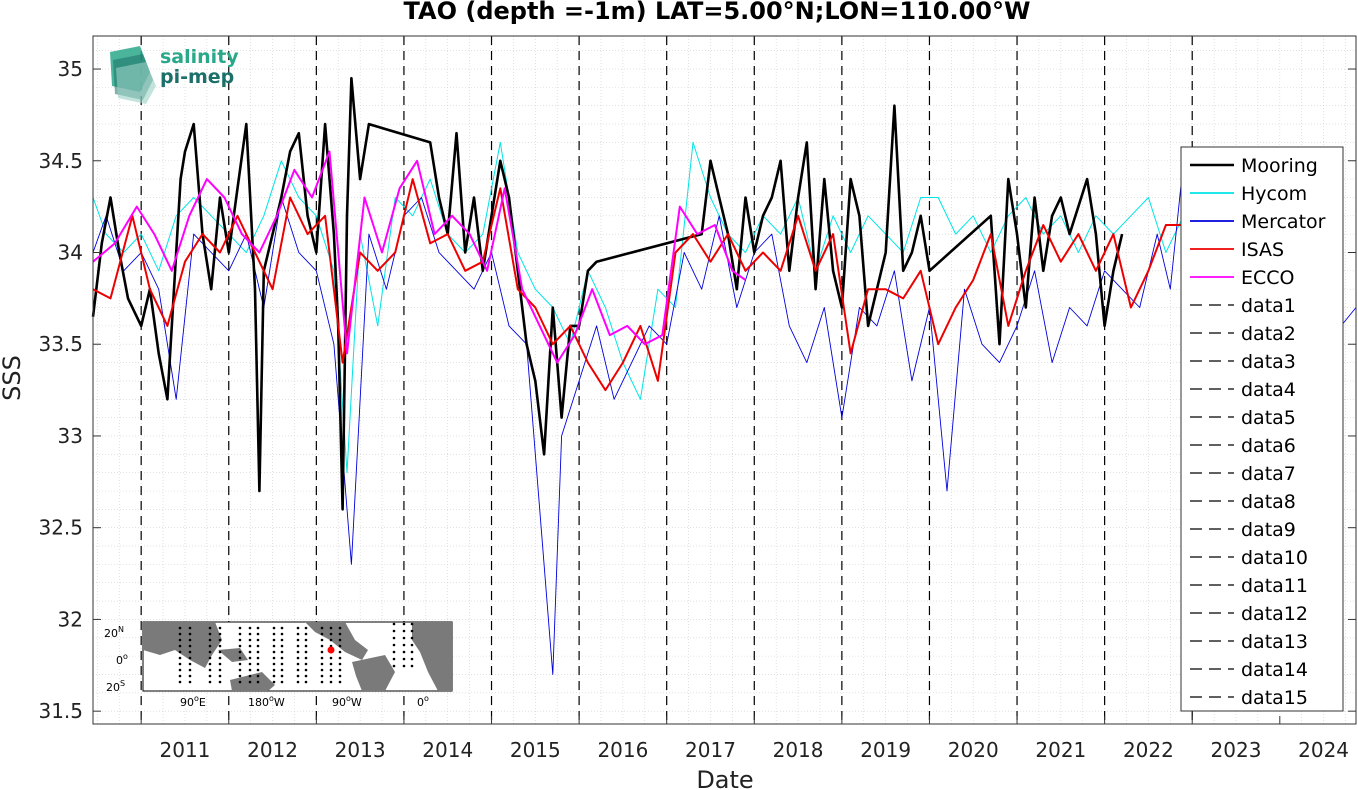 Image resolution: width=1358 pixels, height=790 pixels. What do you see at coordinates (1268, 418) in the screenshot?
I see `legend-label-data5: data5` at bounding box center [1268, 418].